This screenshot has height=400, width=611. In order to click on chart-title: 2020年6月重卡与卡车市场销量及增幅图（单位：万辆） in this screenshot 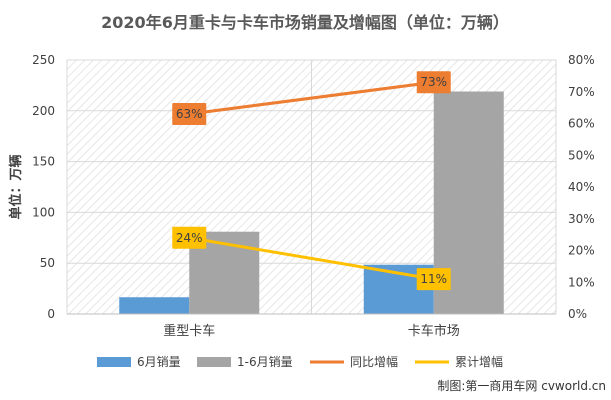, I will do `click(305, 22)`.